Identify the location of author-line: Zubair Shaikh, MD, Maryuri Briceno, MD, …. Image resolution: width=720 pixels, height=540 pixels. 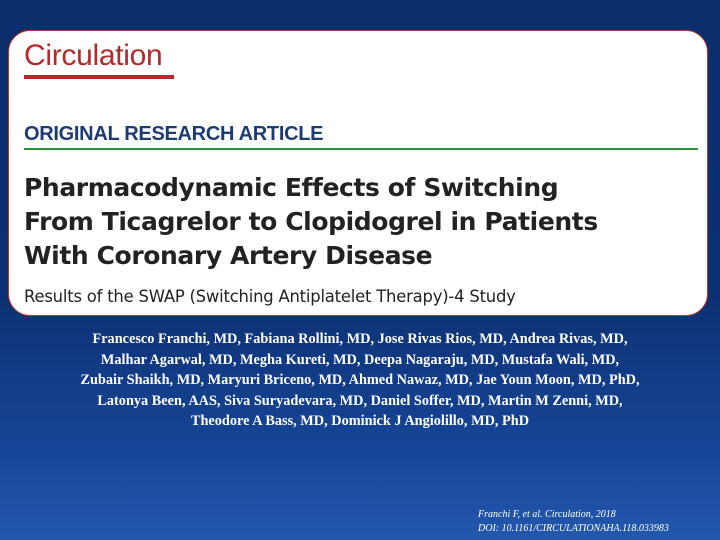
(360, 380).